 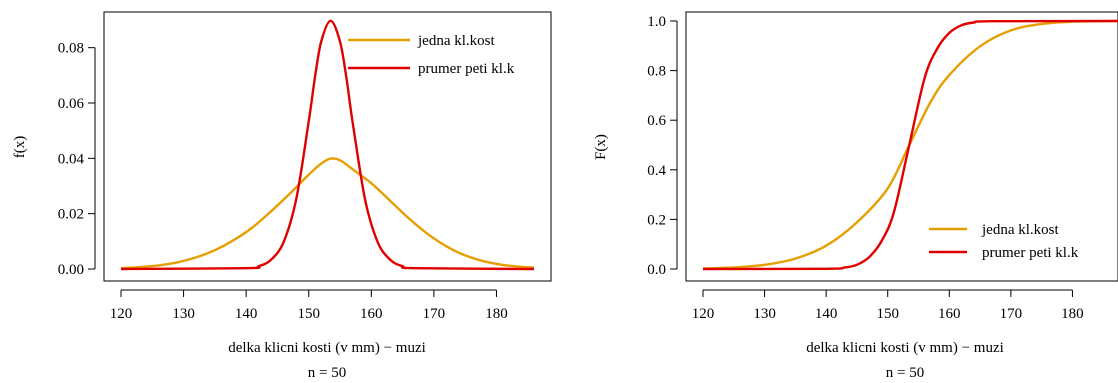 What do you see at coordinates (71, 159) in the screenshot?
I see `y-tick-label: 0.04` at bounding box center [71, 159].